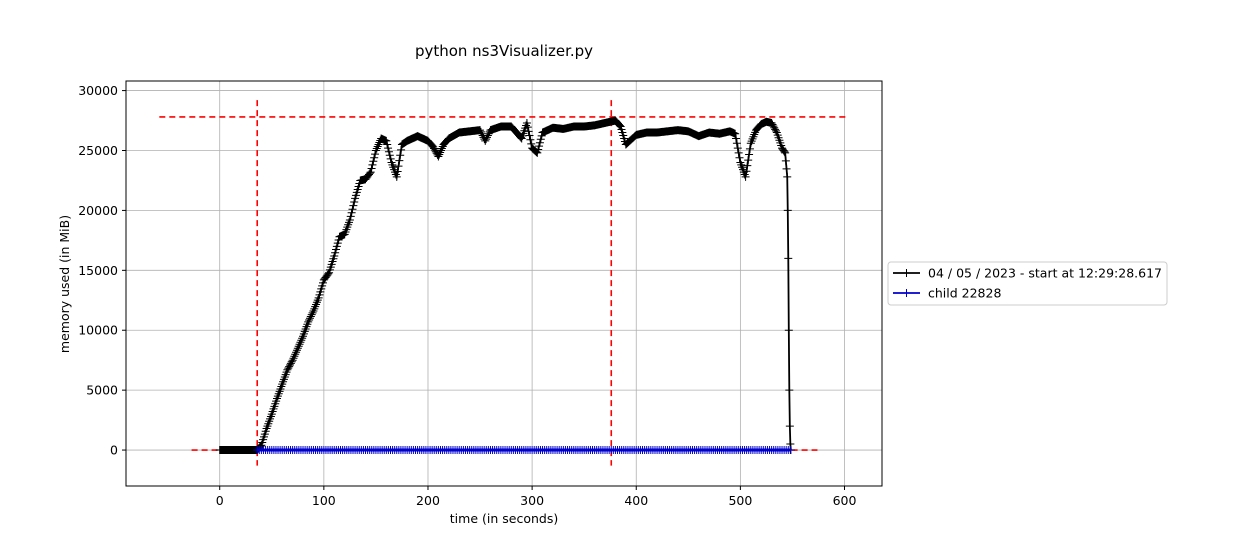 The image size is (1260, 544). I want to click on x-tick-label-5: 500, so click(740, 500).